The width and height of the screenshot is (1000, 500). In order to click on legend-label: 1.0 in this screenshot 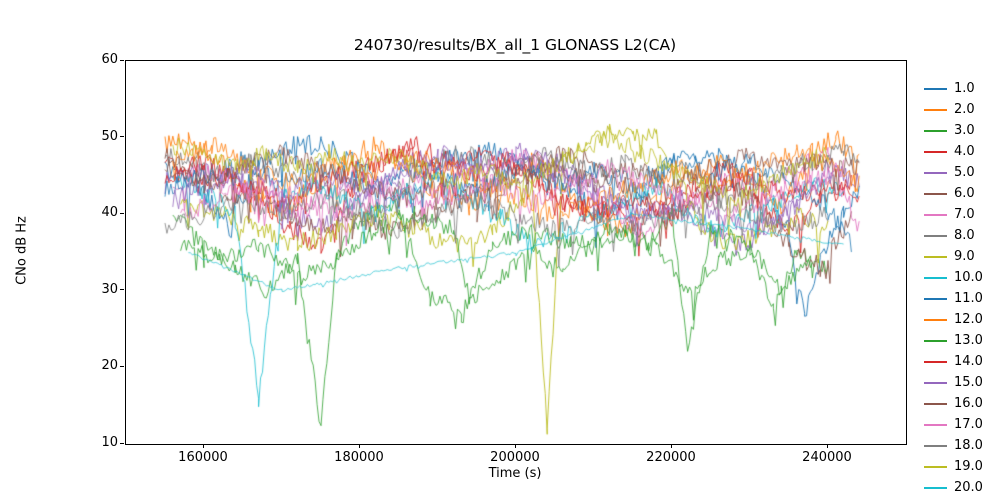, I will do `click(964, 88)`.